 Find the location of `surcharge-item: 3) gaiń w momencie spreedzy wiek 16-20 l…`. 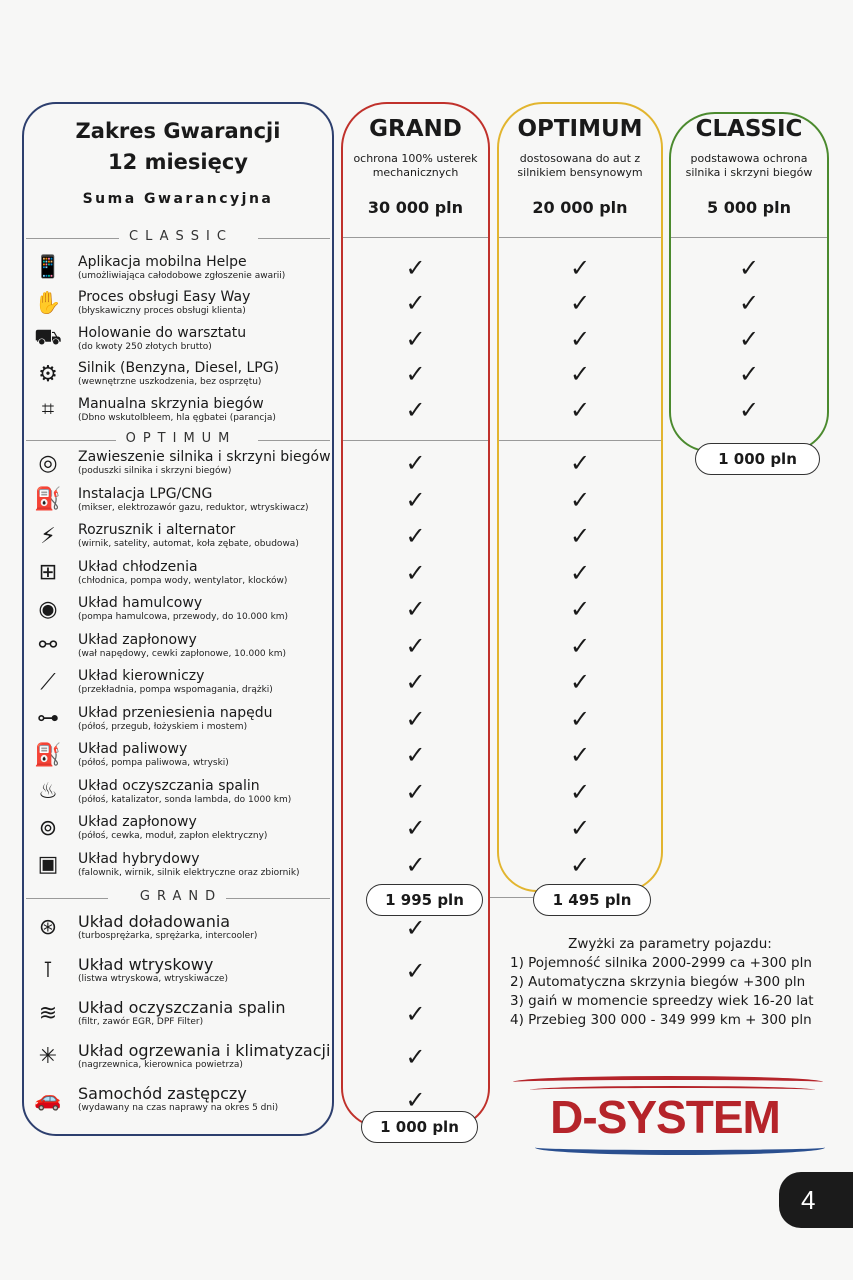

surcharge-item: 3) gaiń w momencie spreedzy wiek 16-20 l… is located at coordinates (662, 1001).